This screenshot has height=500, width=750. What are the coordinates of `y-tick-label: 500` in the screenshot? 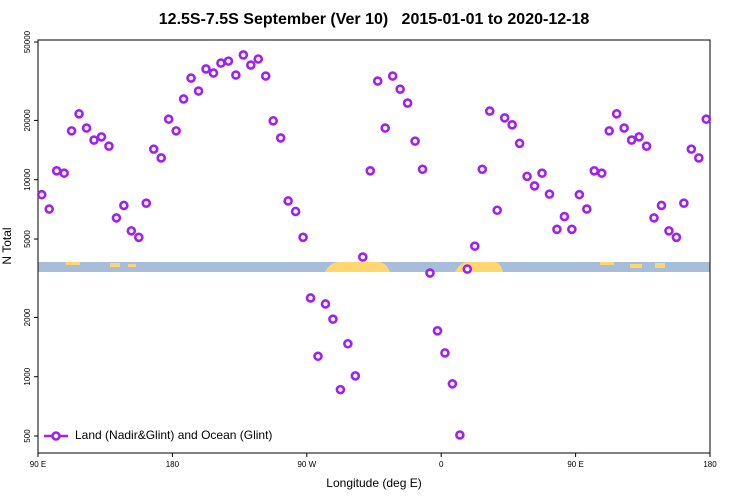 It's located at (27, 436).